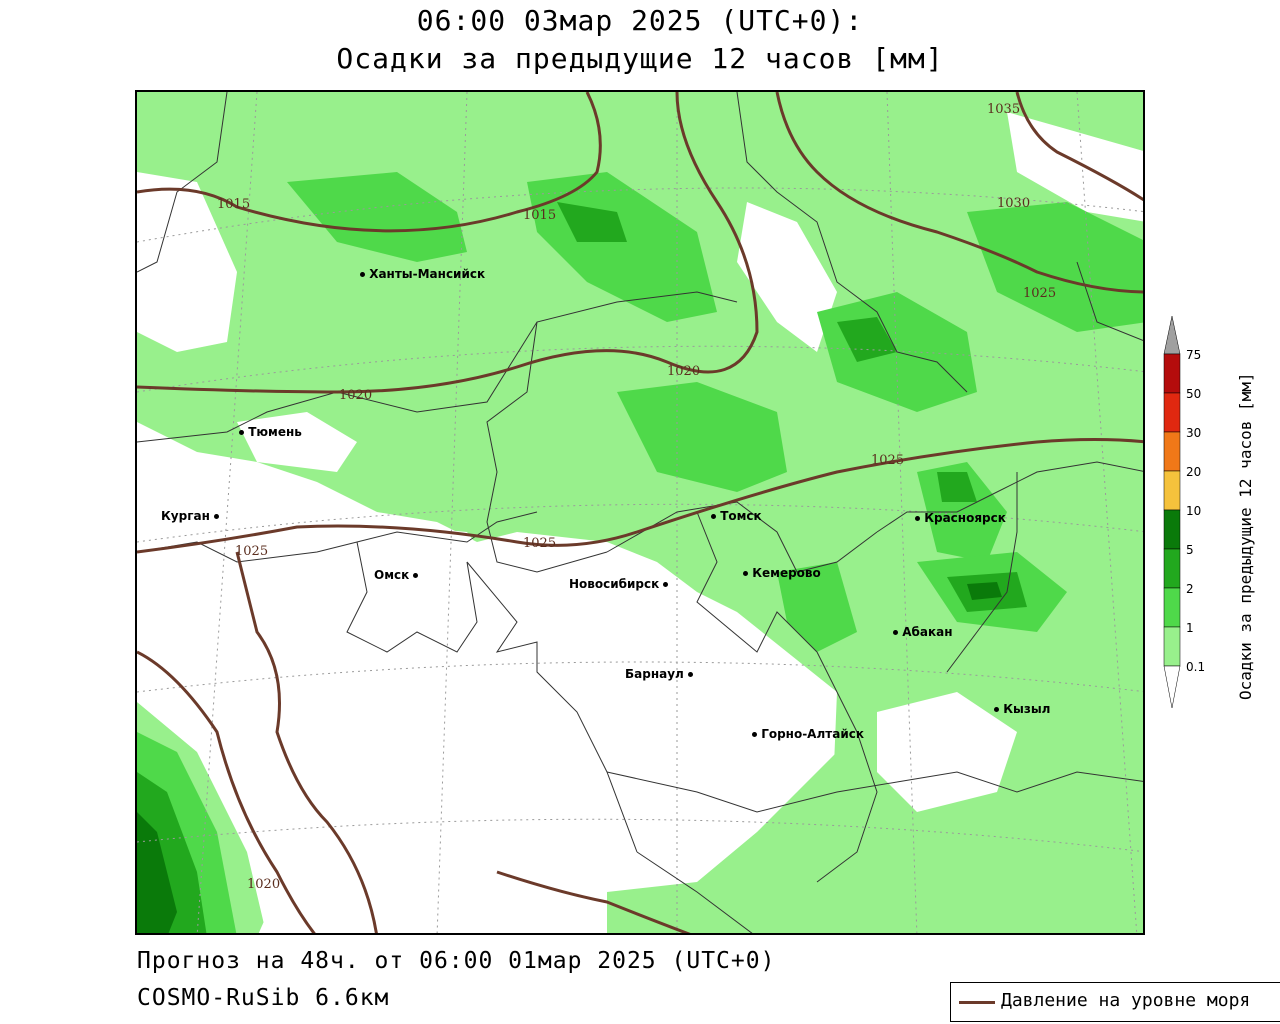  What do you see at coordinates (1194, 472) in the screenshot?
I see `colorbar-tick: 20` at bounding box center [1194, 472].